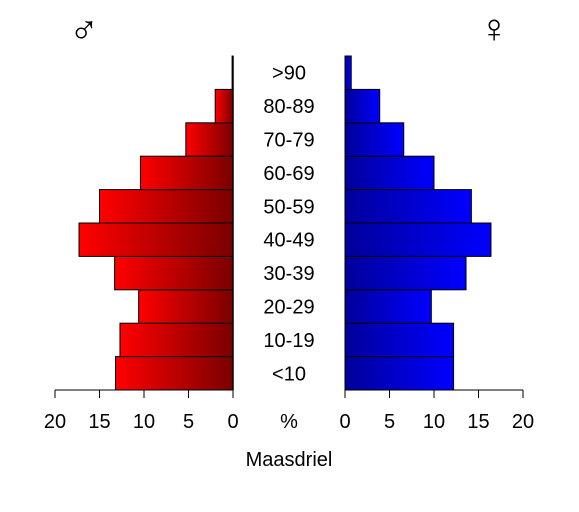  Describe the element at coordinates (84, 29) in the screenshot. I see `male-symbol: ♂` at that location.